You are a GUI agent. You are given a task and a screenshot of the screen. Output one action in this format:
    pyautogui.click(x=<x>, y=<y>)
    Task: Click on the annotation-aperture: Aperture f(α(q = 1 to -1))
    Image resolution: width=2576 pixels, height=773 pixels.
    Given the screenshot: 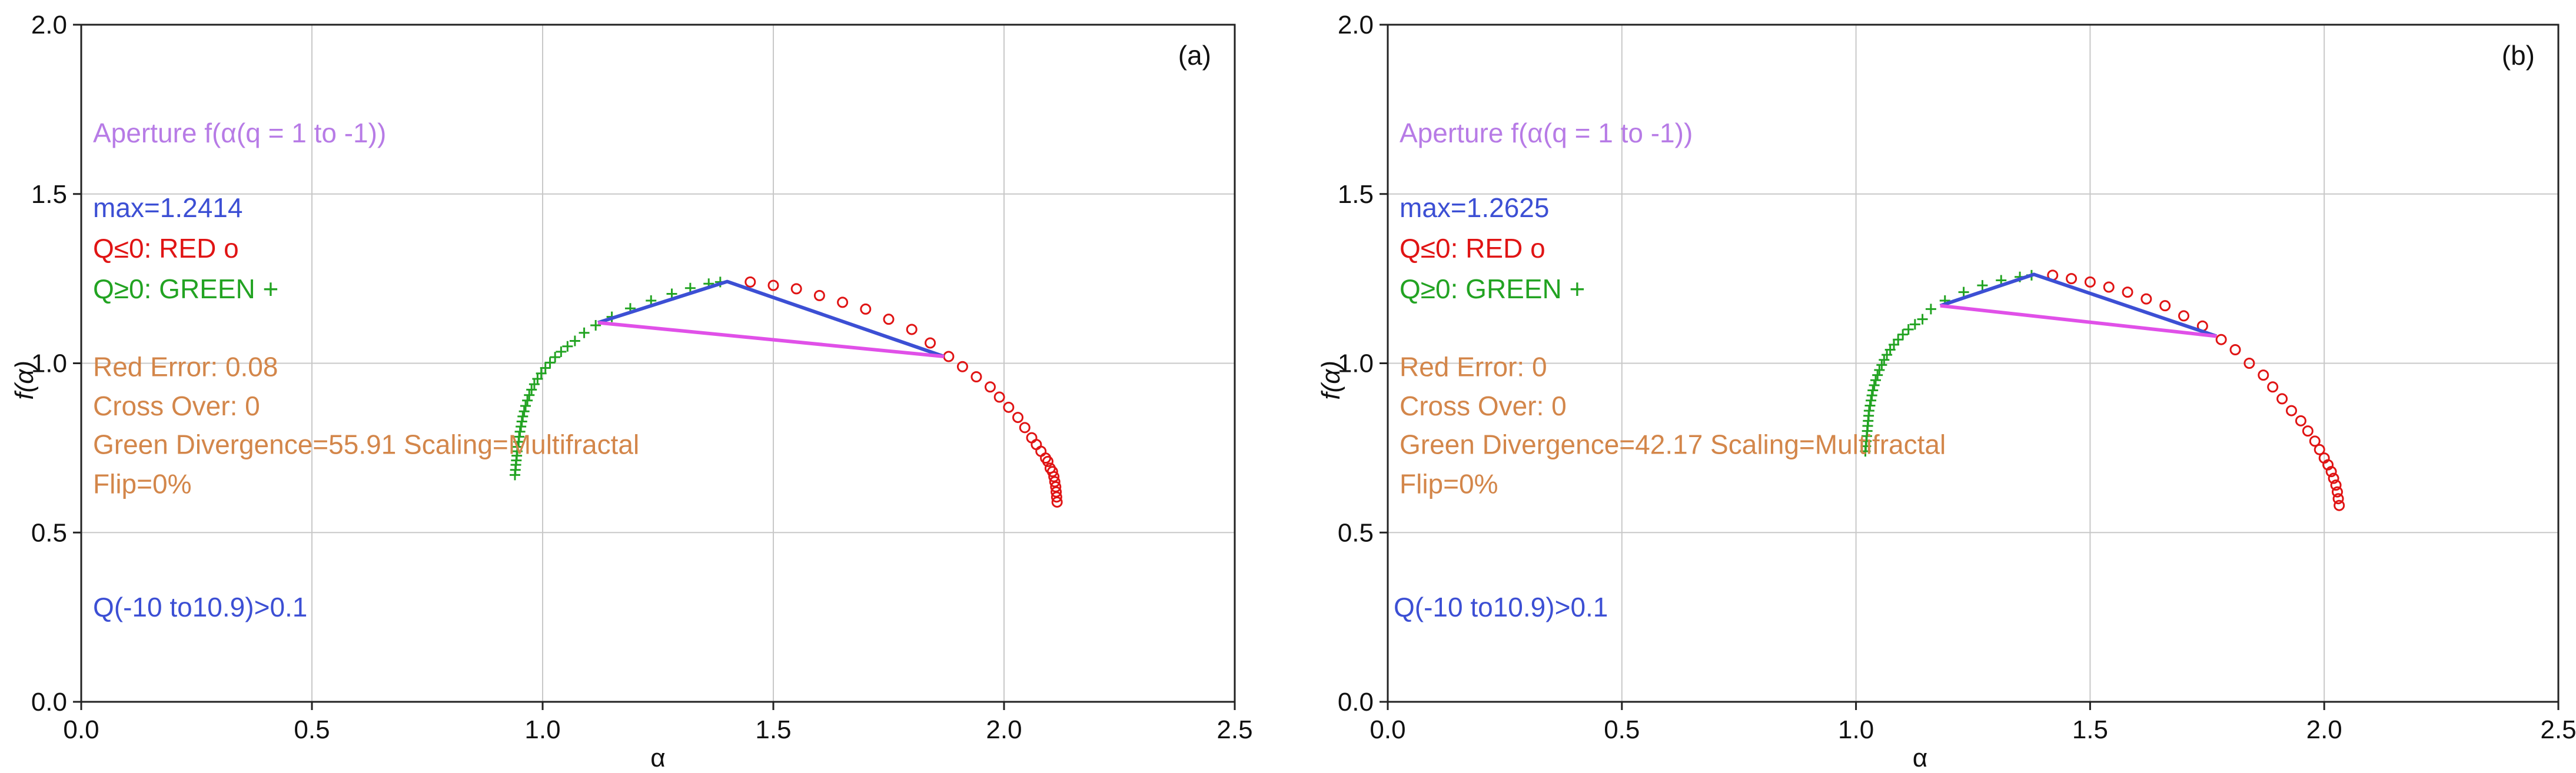 What is the action you would take?
    pyautogui.click(x=239, y=133)
    